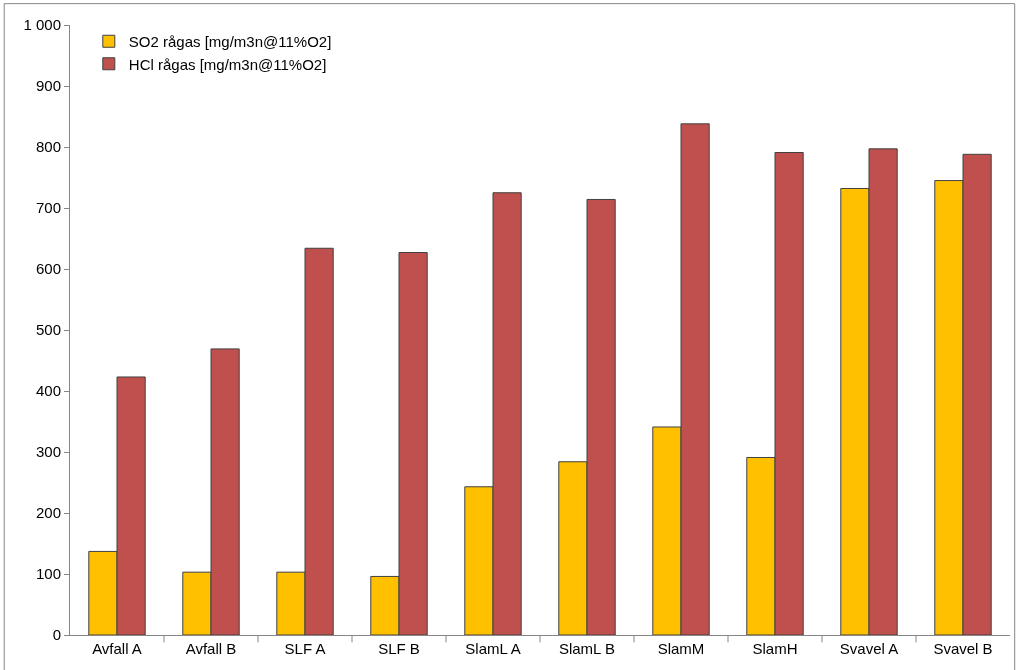 The height and width of the screenshot is (670, 1016). What do you see at coordinates (399, 648) in the screenshot?
I see `x-tick-label: SLF B` at bounding box center [399, 648].